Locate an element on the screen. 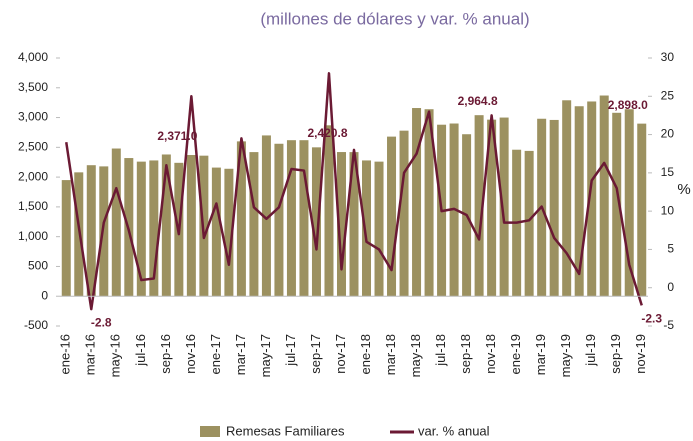 Image resolution: width=693 pixels, height=441 pixels. x-tick-label: jul-18 is located at coordinates (440, 350).